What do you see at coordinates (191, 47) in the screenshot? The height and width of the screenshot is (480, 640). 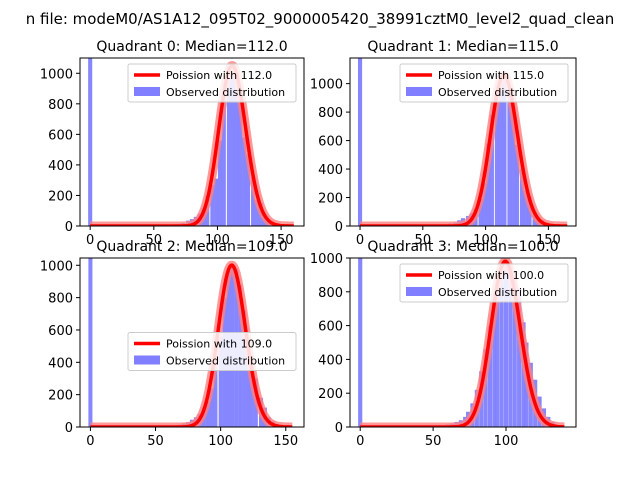 I see `subplot-title: Quadrant 0: Median=112.0` at bounding box center [191, 47].